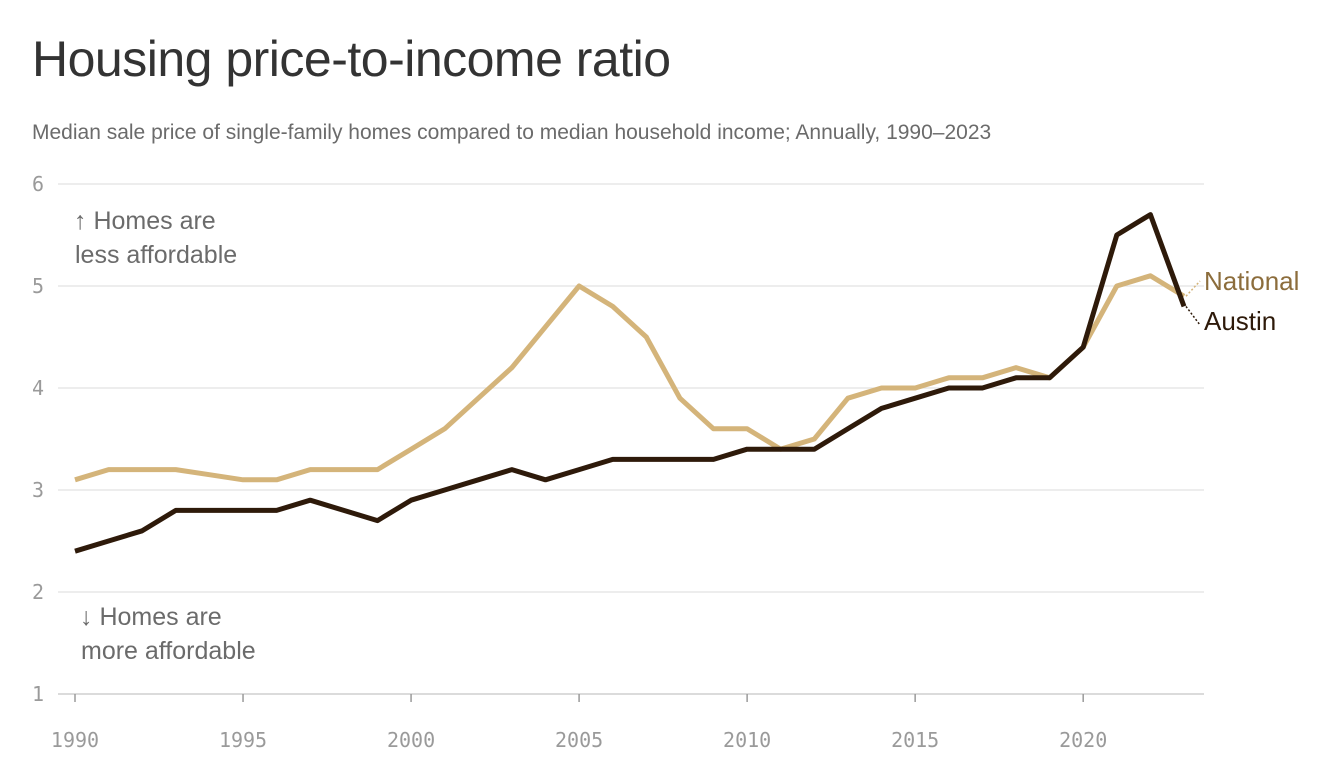 The width and height of the screenshot is (1344, 784). I want to click on annotation-bottom-line2: more affordable, so click(168, 651).